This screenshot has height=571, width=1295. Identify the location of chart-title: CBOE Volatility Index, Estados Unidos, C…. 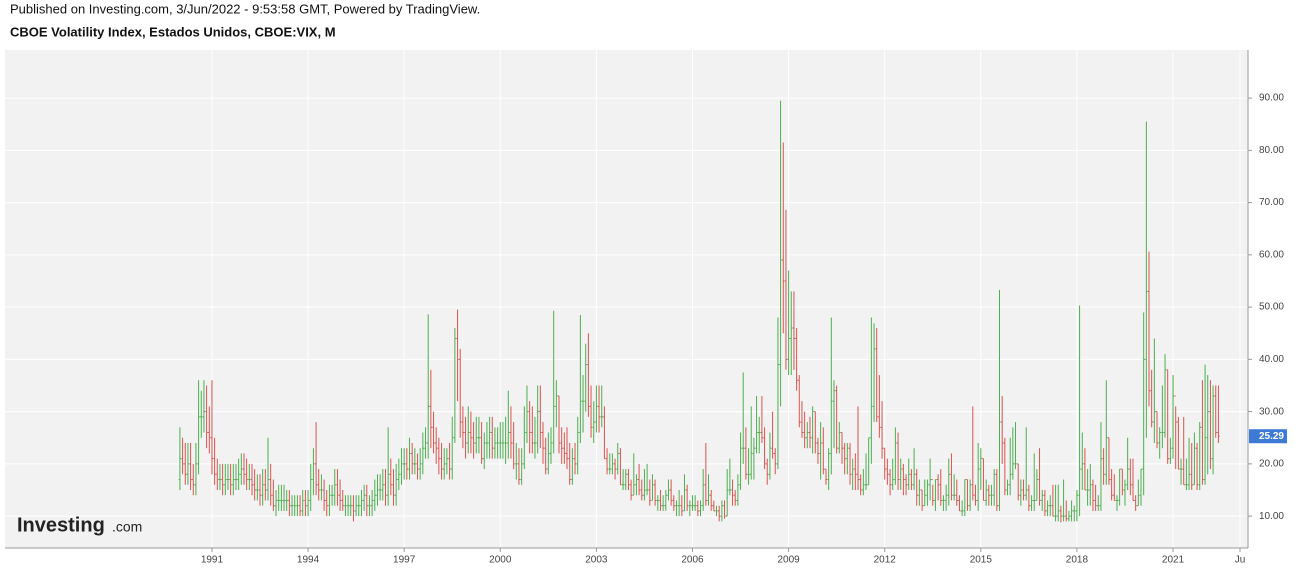
(173, 31).